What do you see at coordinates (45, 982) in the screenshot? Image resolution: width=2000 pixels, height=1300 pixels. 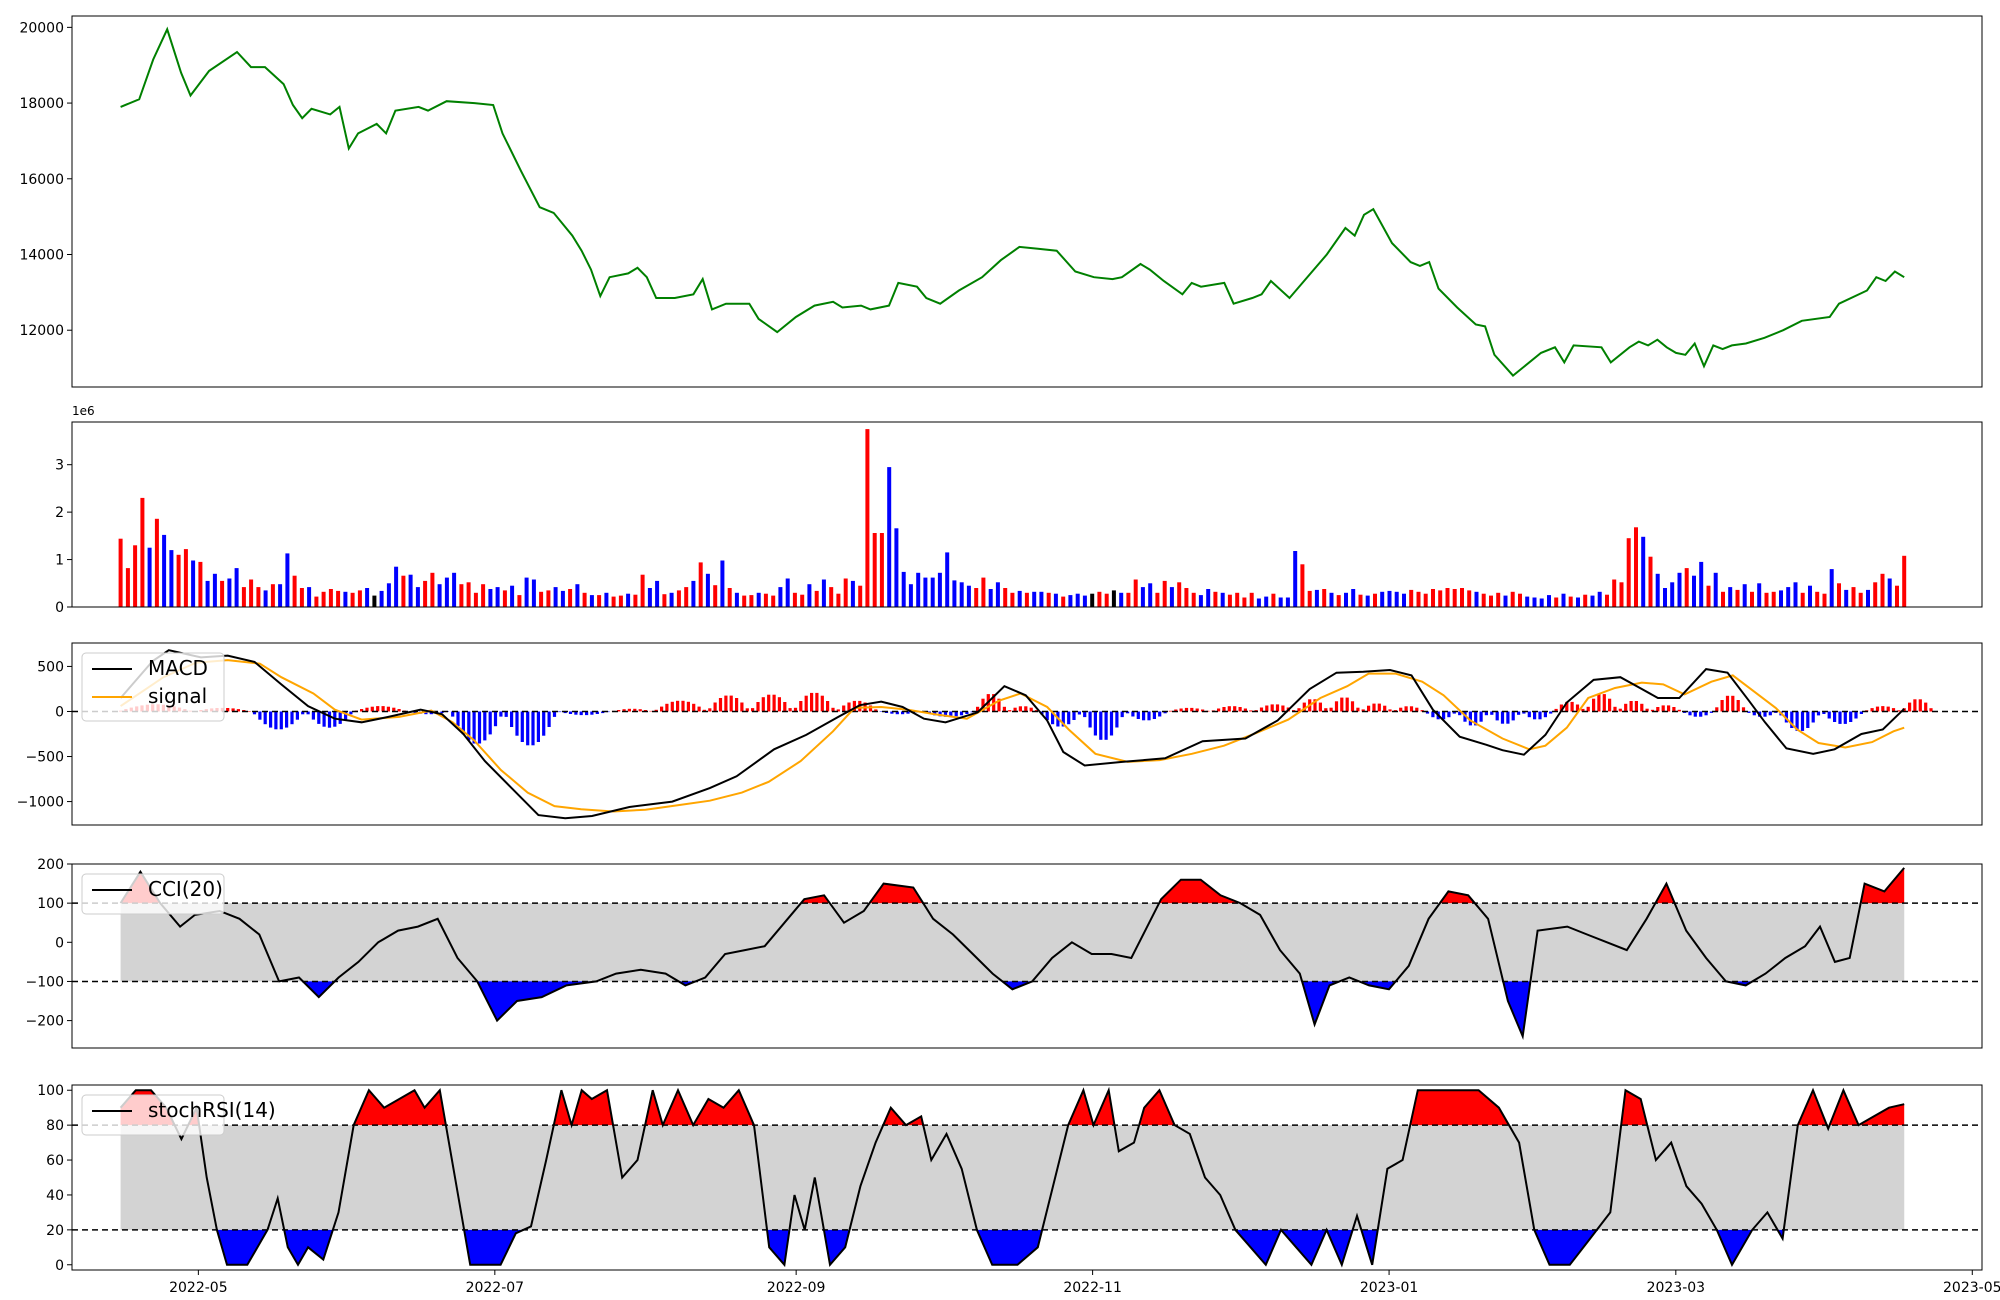 I see `cci-ytick-label-1: −100` at bounding box center [45, 982].